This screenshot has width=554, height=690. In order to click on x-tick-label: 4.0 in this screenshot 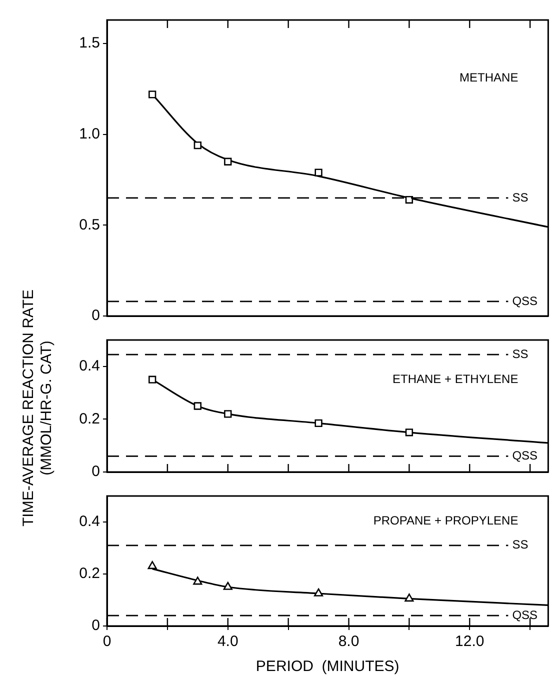, I will do `click(227, 641)`.